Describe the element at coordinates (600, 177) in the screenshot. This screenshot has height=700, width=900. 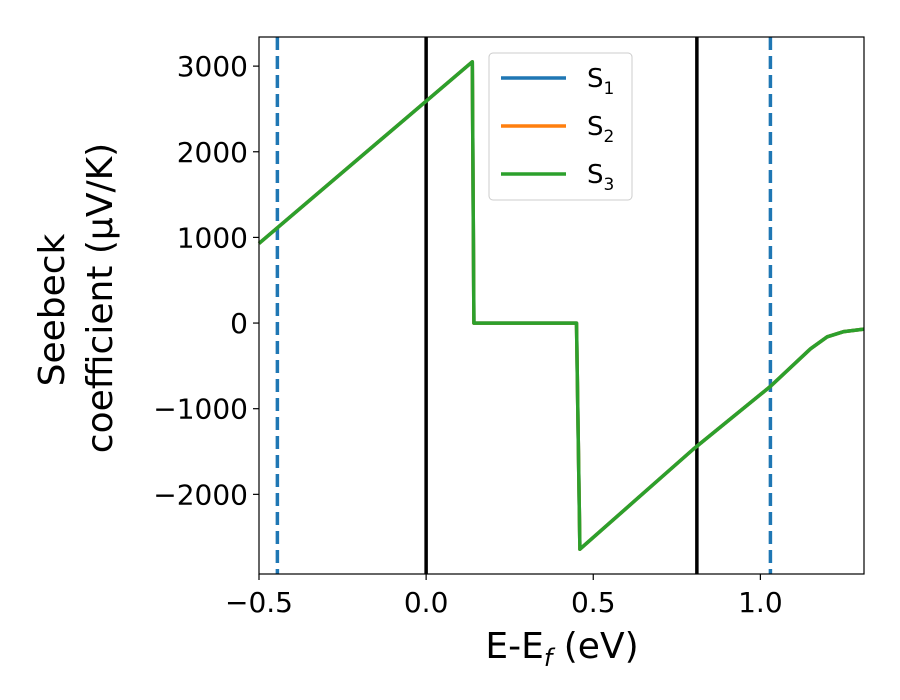
I see `legend-label-s3: S3` at that location.